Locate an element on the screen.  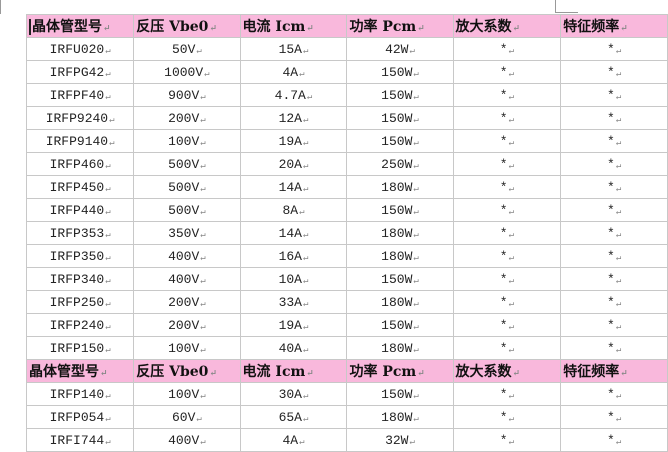
table-cell: 900V↵ is located at coordinates (187, 95).